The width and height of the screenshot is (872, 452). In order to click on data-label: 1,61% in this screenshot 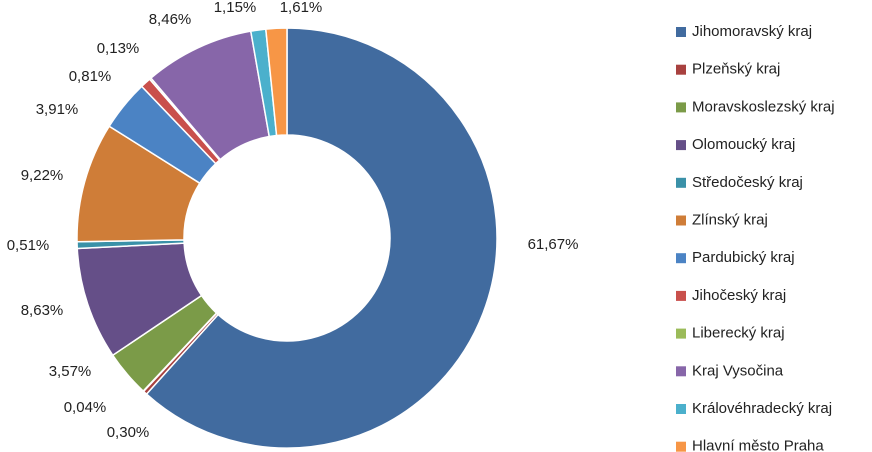, I will do `click(301, 8)`.